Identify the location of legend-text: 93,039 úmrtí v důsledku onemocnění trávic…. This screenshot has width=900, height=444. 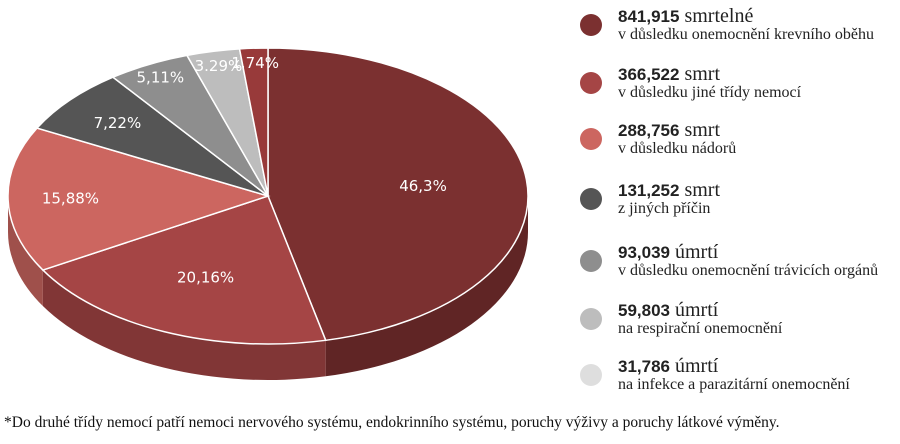
(759, 260).